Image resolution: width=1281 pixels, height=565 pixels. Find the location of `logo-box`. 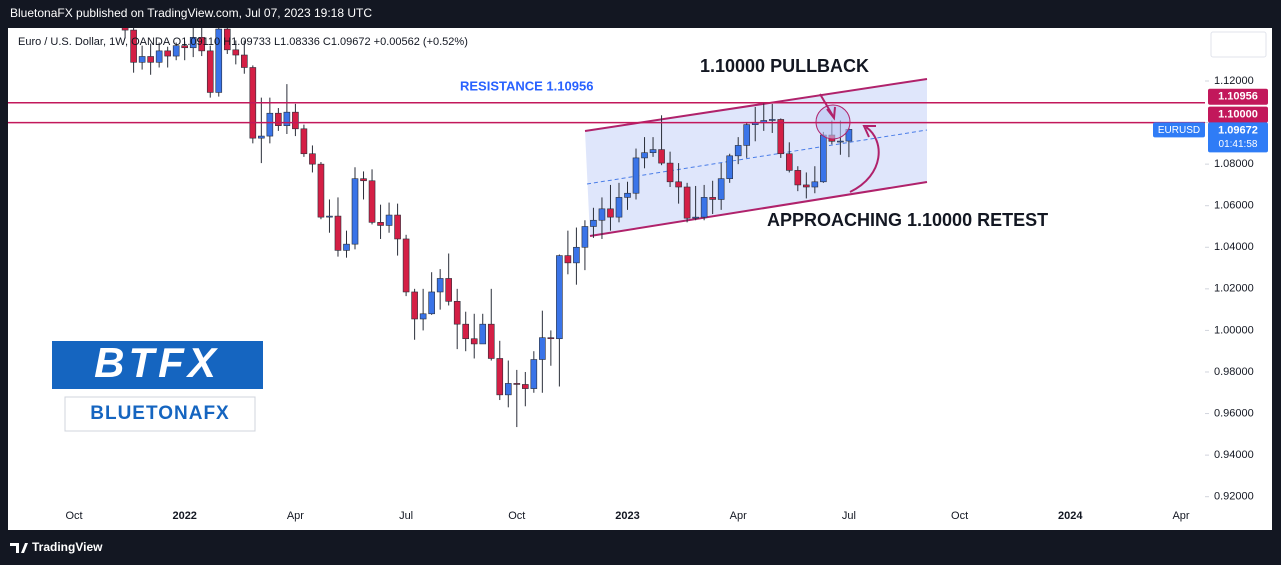

logo-box is located at coordinates (157, 365).